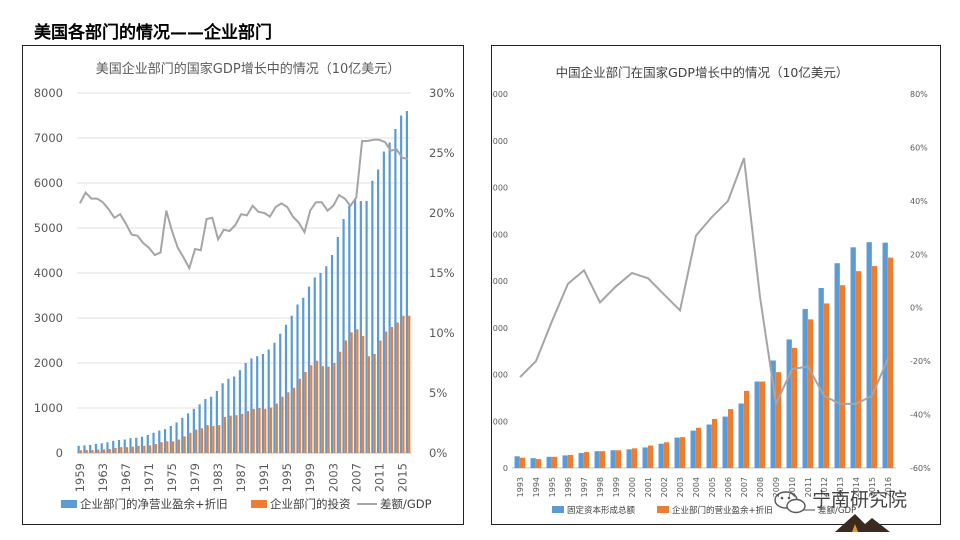 This screenshot has height=540, width=960. Describe the element at coordinates (442, 273) in the screenshot. I see `y-tick-right: 15%` at that location.